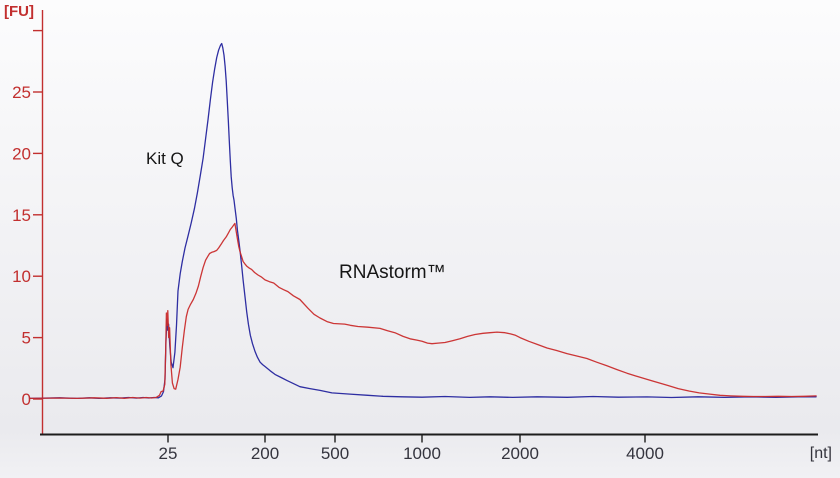 The height and width of the screenshot is (478, 840). Describe the element at coordinates (21, 276) in the screenshot. I see `y-tick-label-10: 10` at that location.